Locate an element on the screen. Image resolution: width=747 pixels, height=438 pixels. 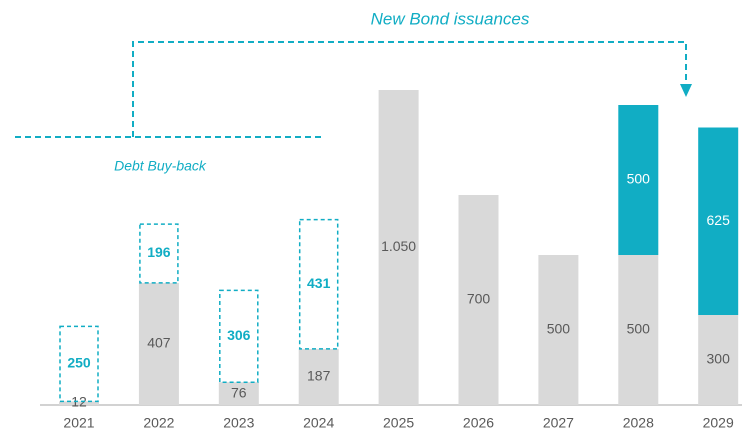
value-label: 306 is located at coordinates (239, 335).